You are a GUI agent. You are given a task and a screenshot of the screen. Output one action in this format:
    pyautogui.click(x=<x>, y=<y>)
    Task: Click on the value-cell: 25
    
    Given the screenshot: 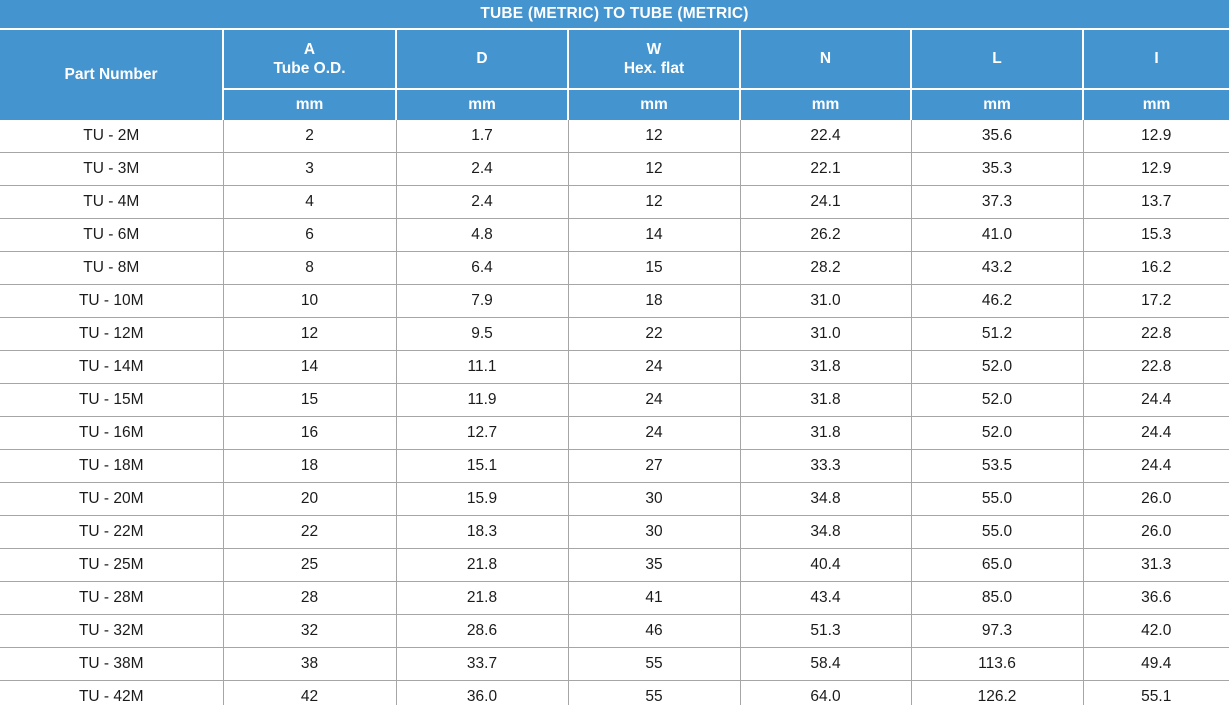 What is the action you would take?
    pyautogui.click(x=310, y=565)
    